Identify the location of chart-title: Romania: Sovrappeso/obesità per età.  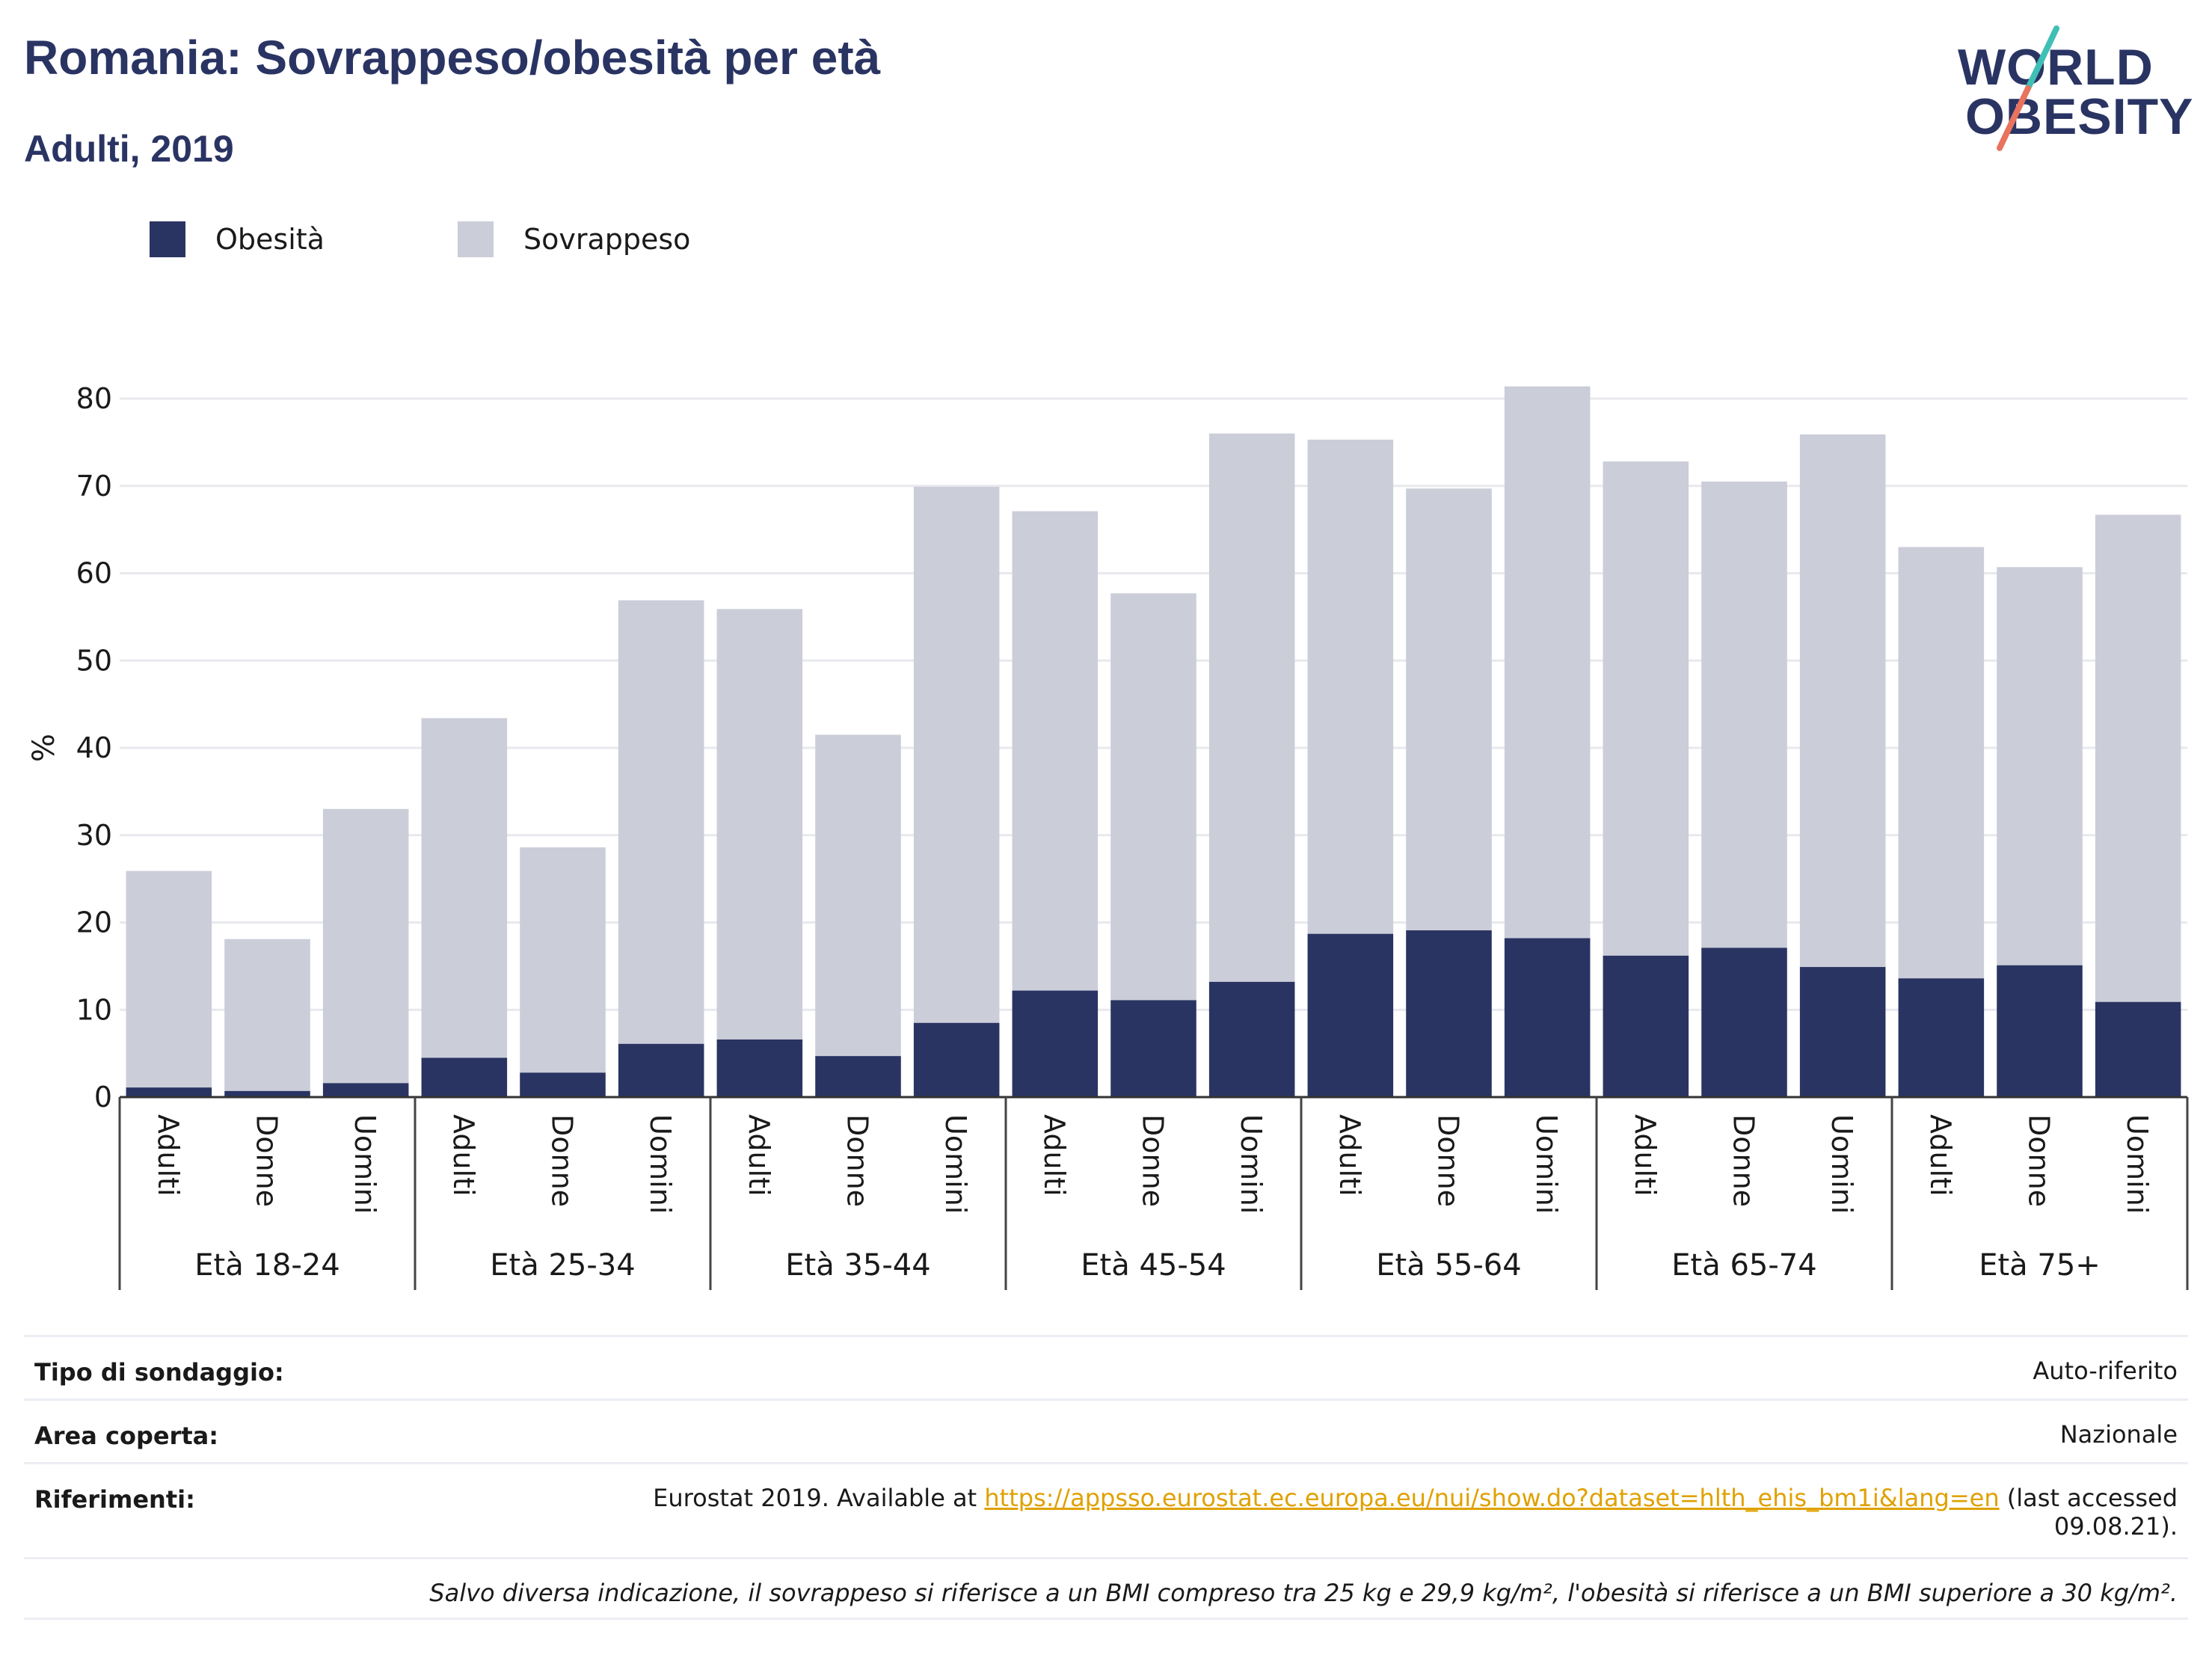
(452, 58).